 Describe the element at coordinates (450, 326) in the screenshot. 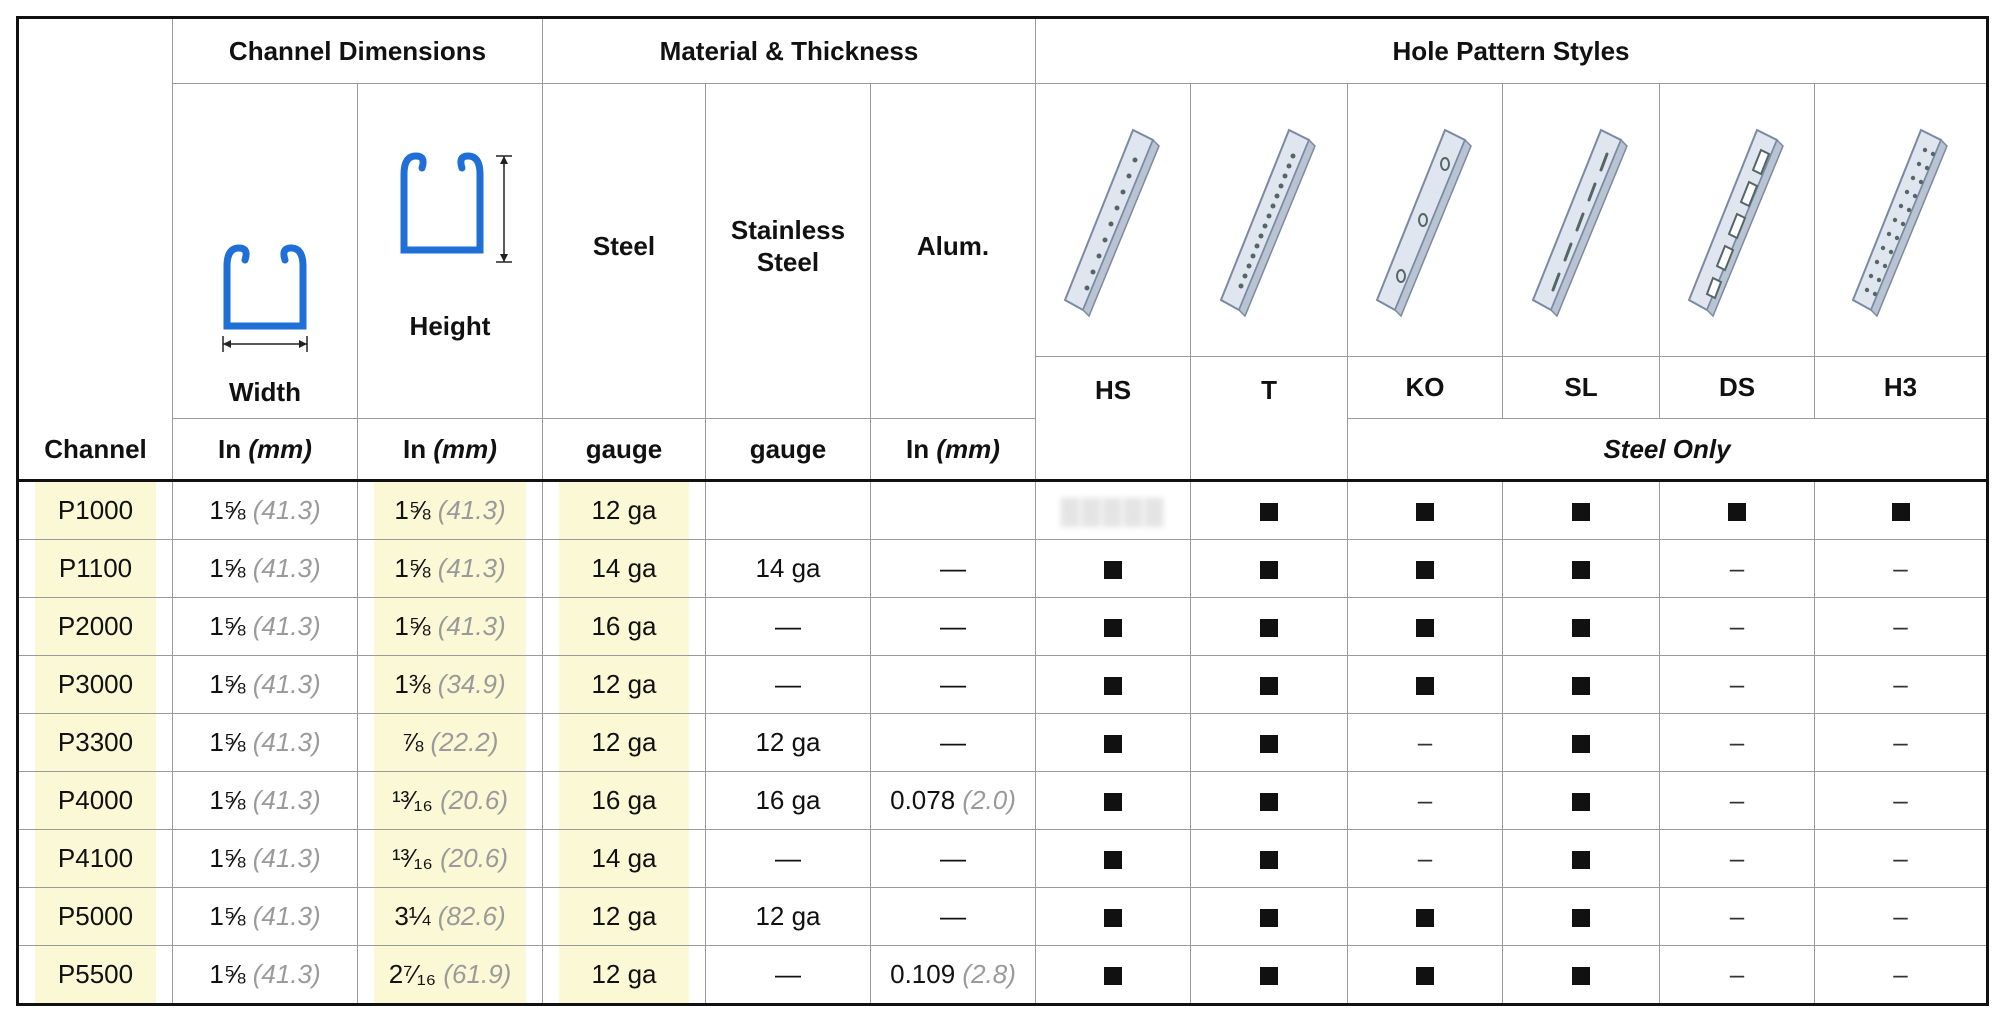

I see `height-label: Height` at that location.